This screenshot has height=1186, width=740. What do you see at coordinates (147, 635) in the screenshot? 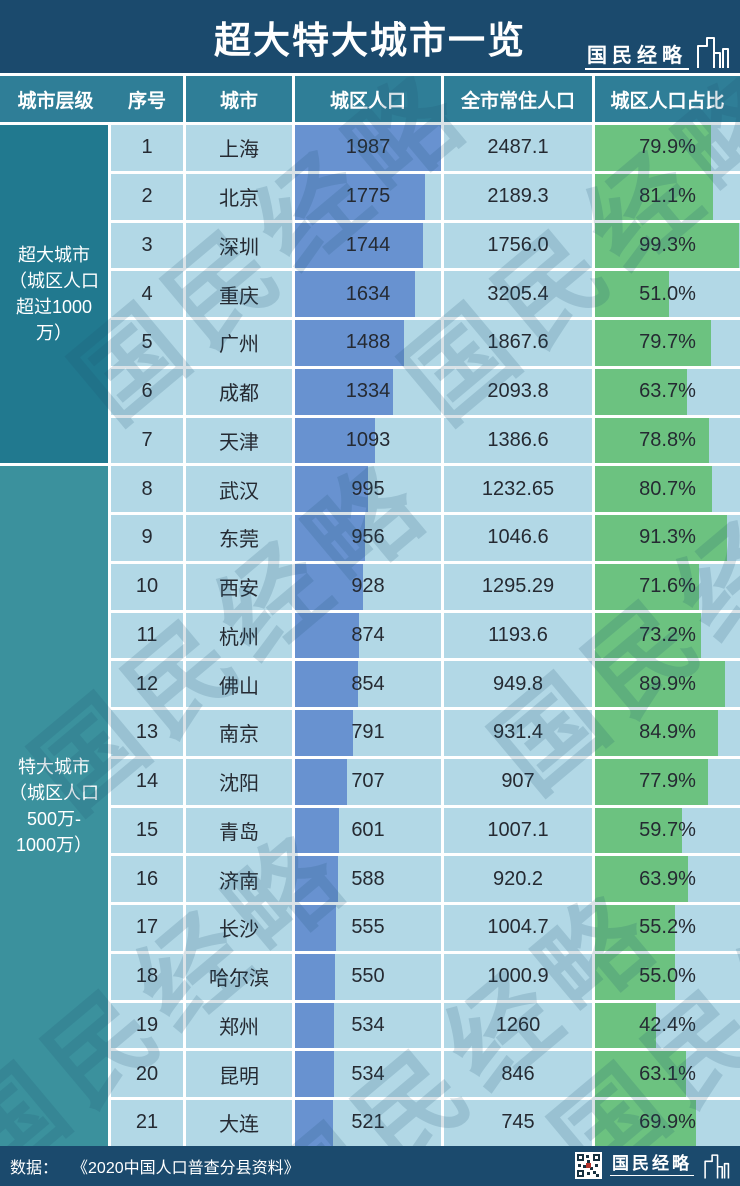
I see `seq-cell: 11` at bounding box center [147, 635].